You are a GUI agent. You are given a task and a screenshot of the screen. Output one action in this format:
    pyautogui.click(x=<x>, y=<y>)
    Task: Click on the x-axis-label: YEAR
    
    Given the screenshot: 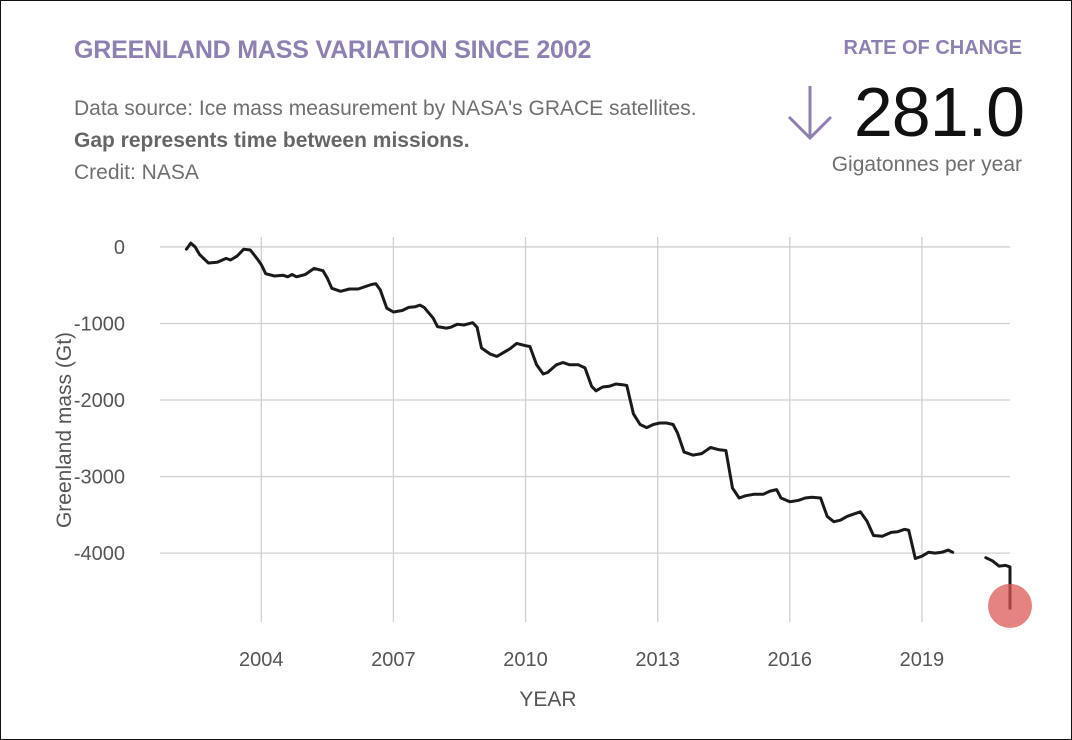 What is the action you would take?
    pyautogui.click(x=547, y=699)
    